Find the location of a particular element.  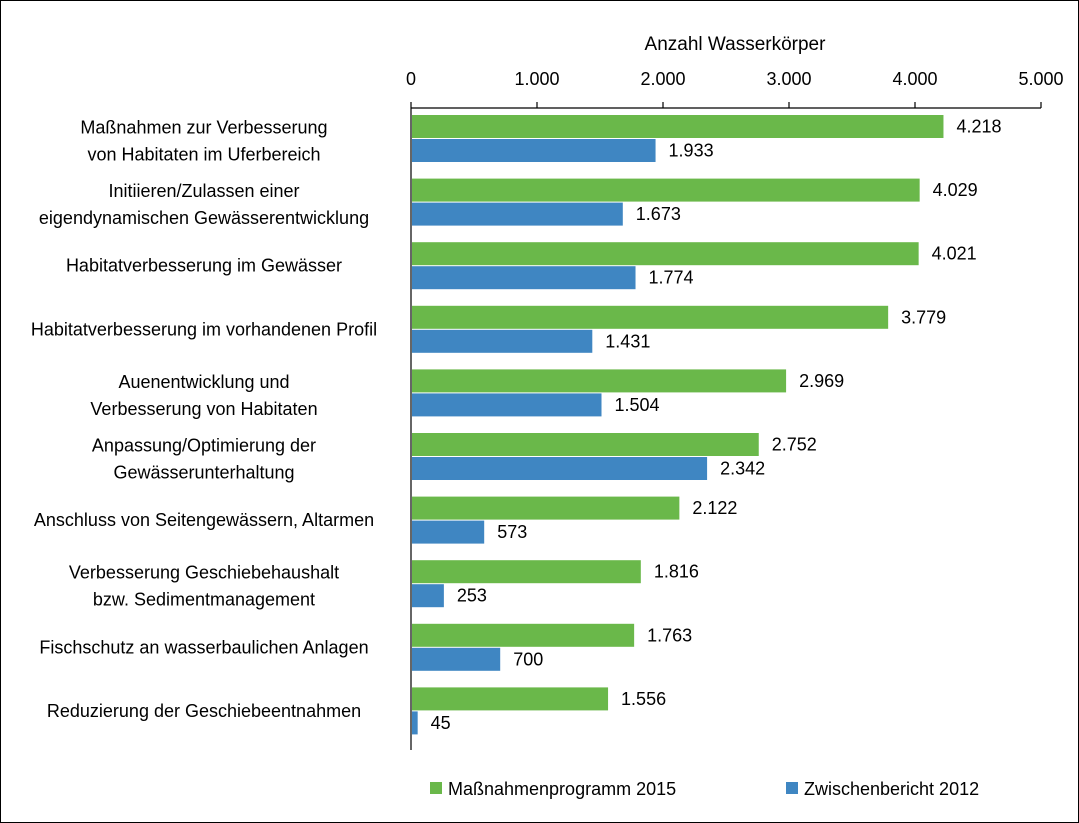

data-label: 1.431 is located at coordinates (627, 341).